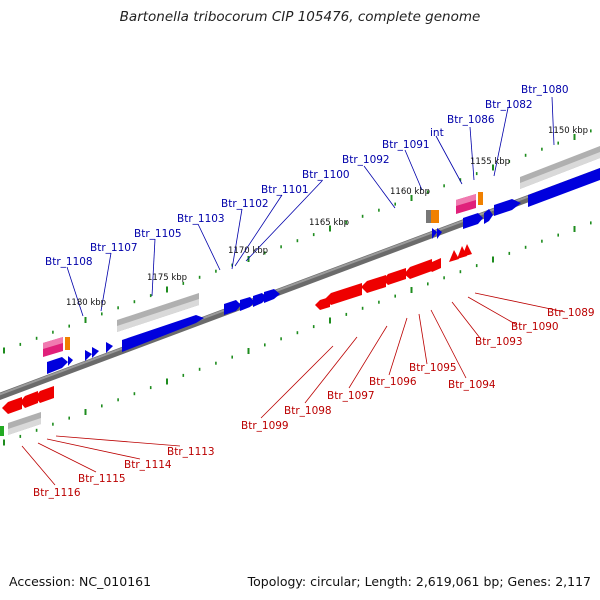  What do you see at coordinates (351, 396) in the screenshot?
I see `gene-label: Btr_1097` at bounding box center [351, 396].